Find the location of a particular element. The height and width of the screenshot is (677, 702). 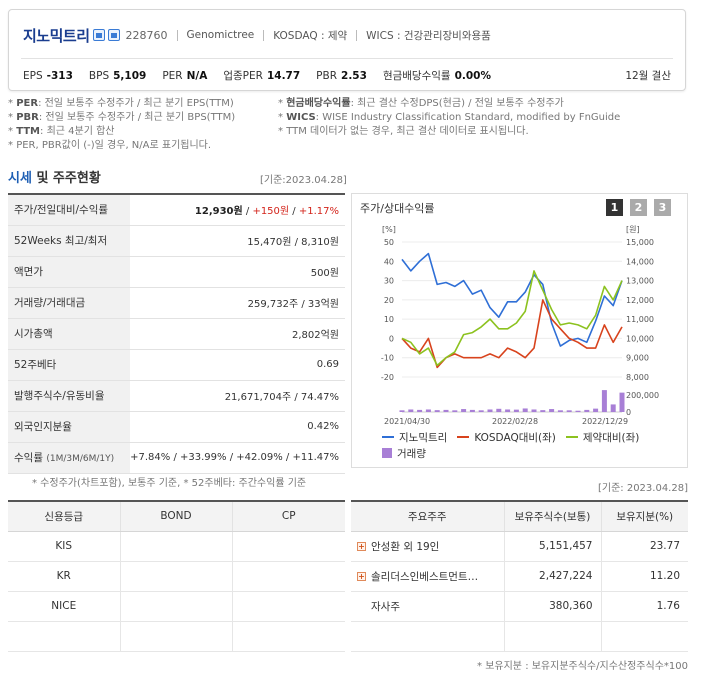

market-footnote: * 수정주가(차트포함), 보통주 기준, * 52주베타: 주간수익률 기준 is located at coordinates (169, 483).